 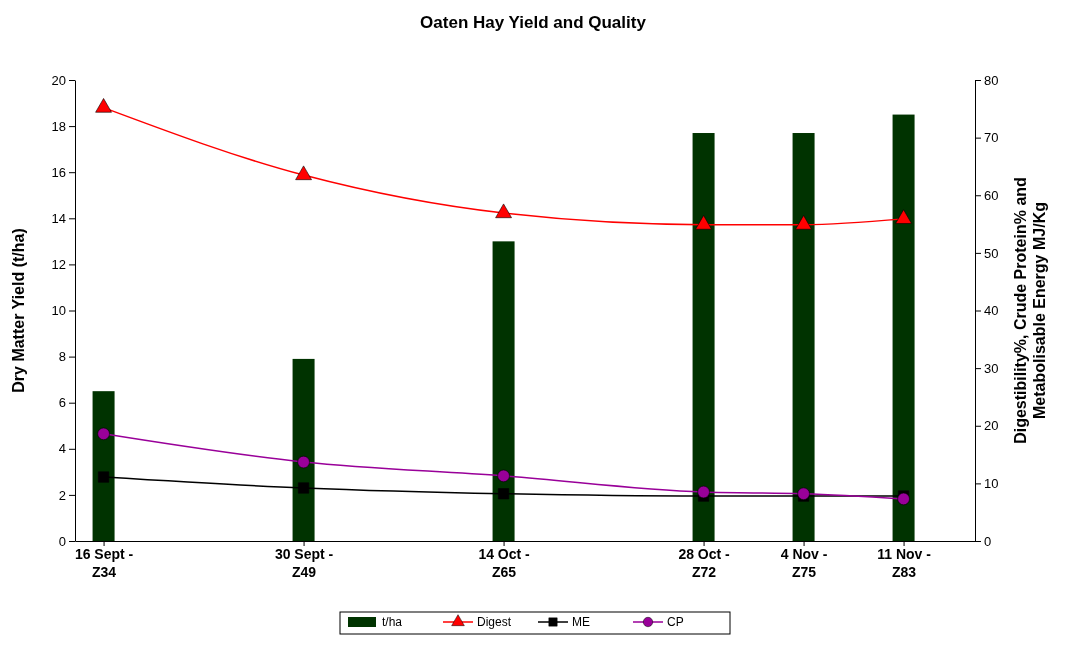 What do you see at coordinates (104, 563) in the screenshot?
I see `x-tick-label: 16 Sept - Z34` at bounding box center [104, 563].